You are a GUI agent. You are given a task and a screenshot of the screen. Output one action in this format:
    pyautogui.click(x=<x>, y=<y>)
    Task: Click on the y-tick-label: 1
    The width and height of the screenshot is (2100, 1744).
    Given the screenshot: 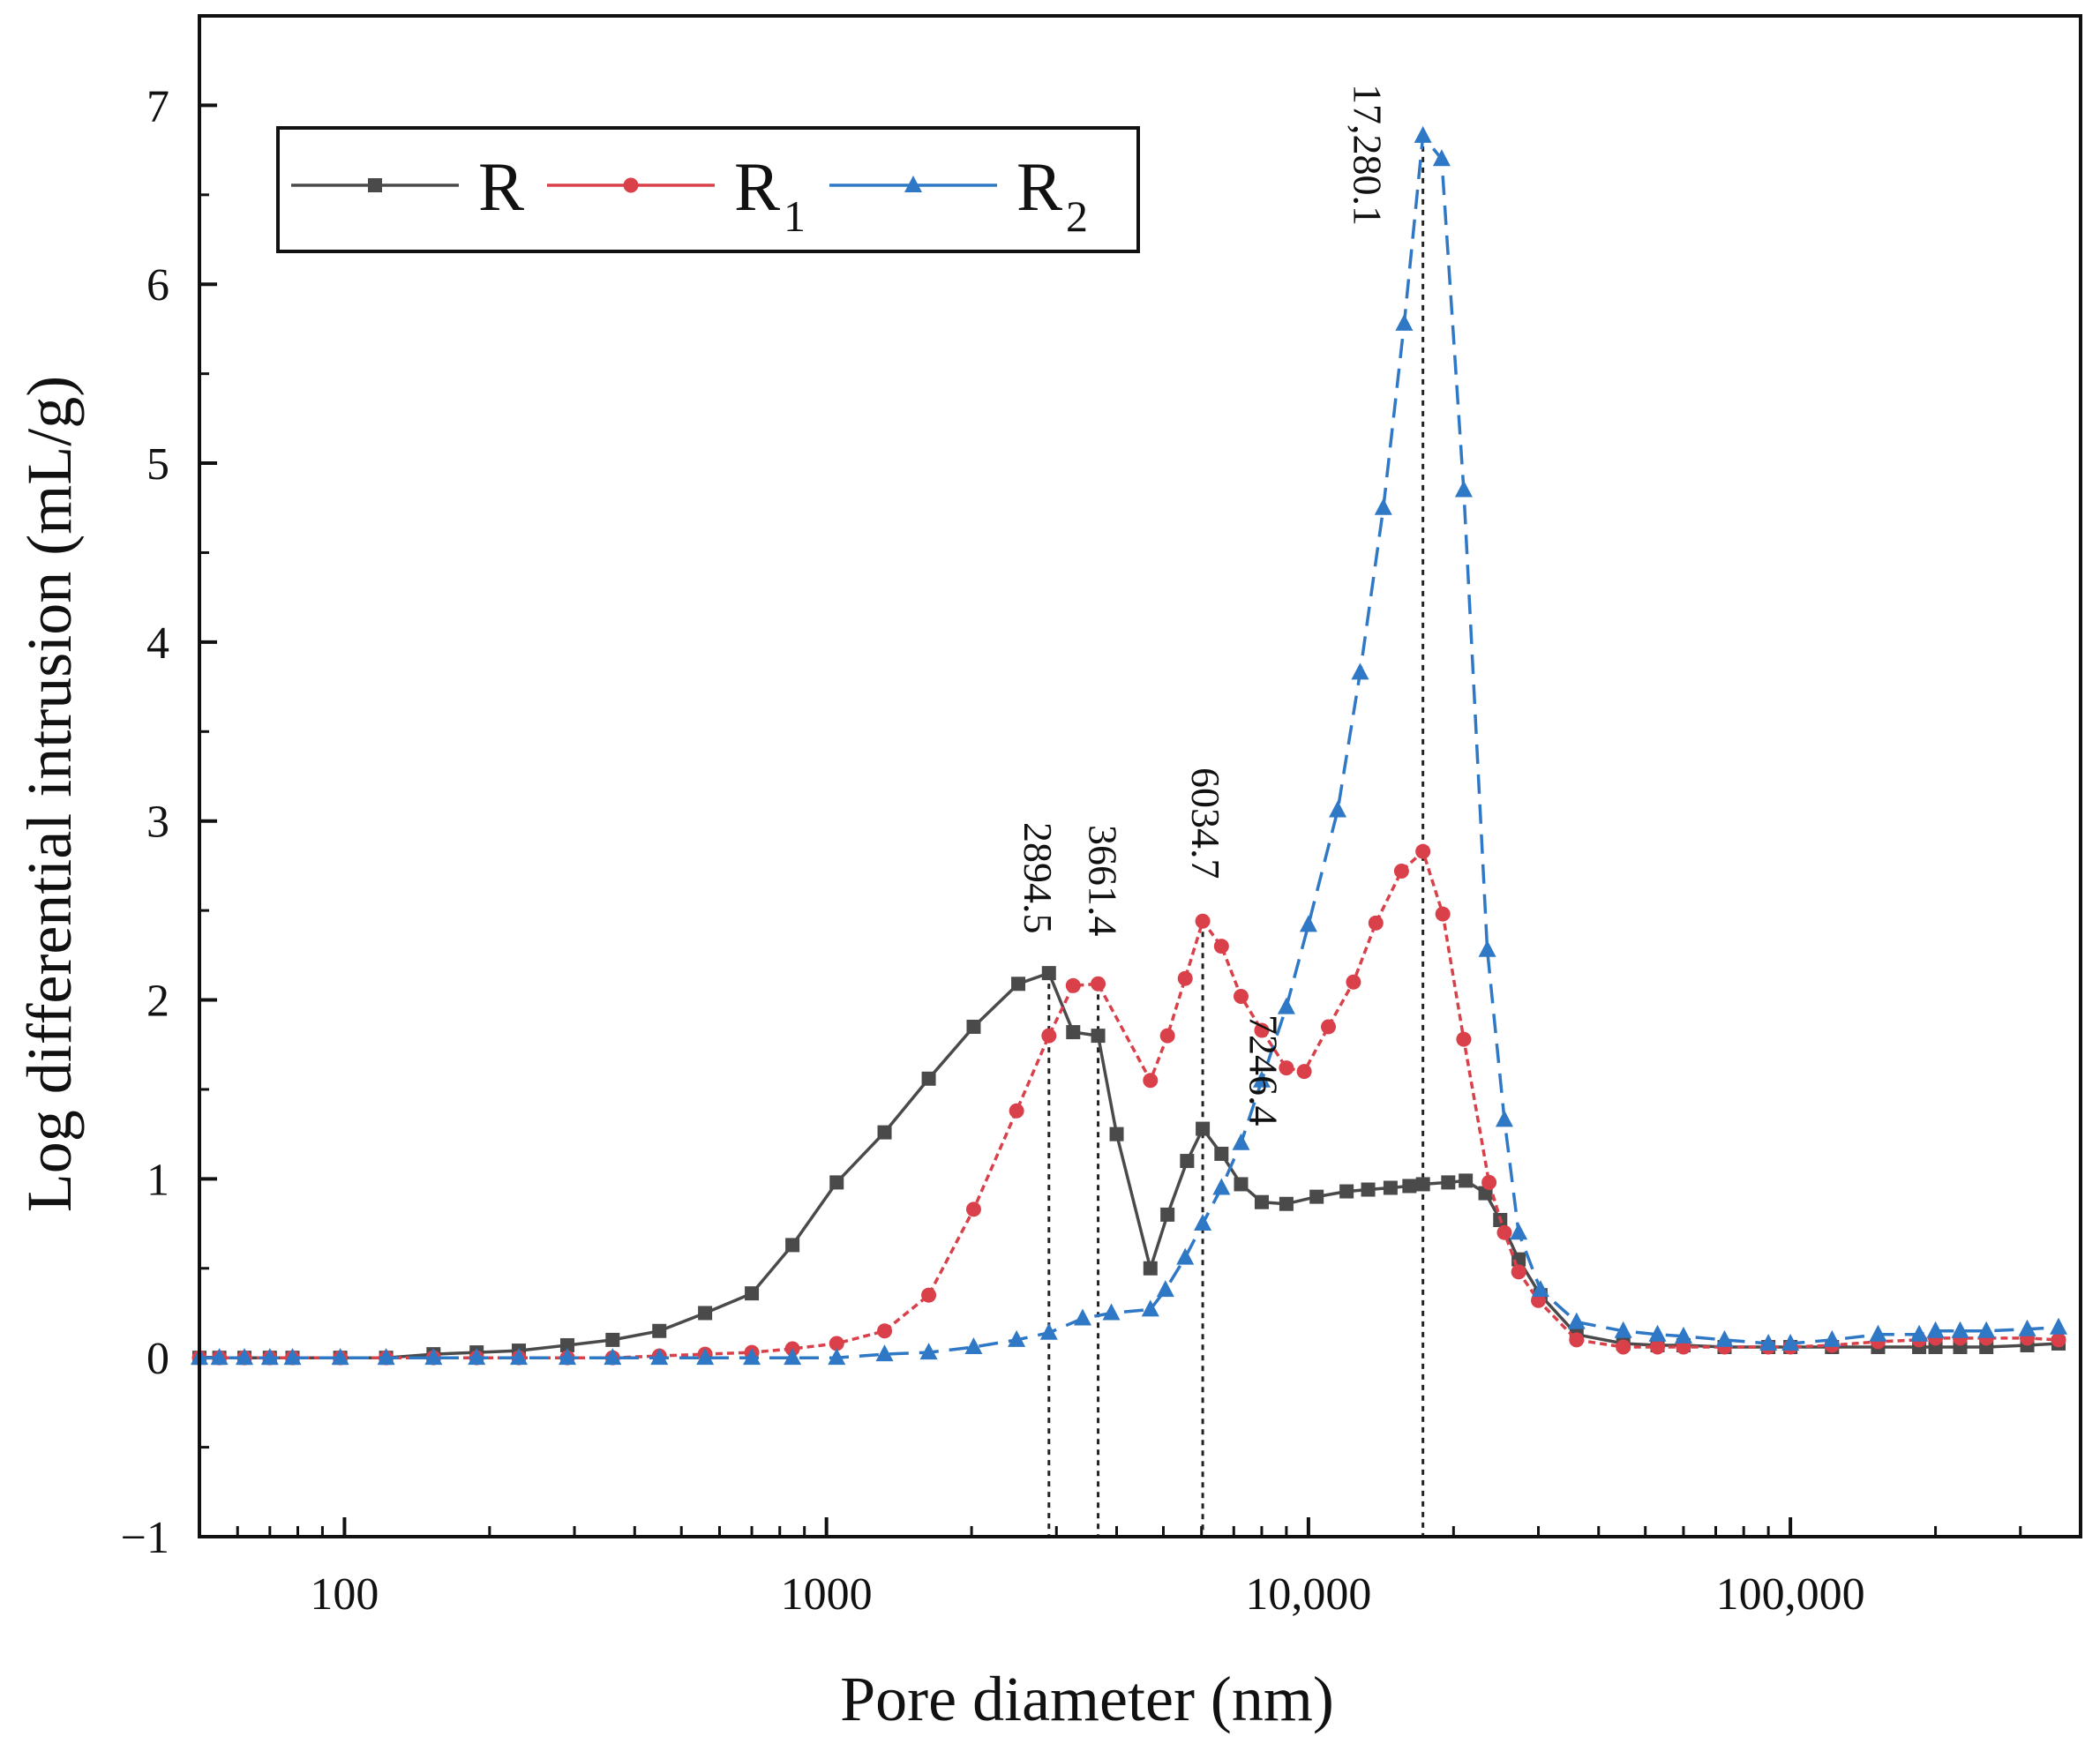 What is the action you would take?
    pyautogui.click(x=157, y=1180)
    